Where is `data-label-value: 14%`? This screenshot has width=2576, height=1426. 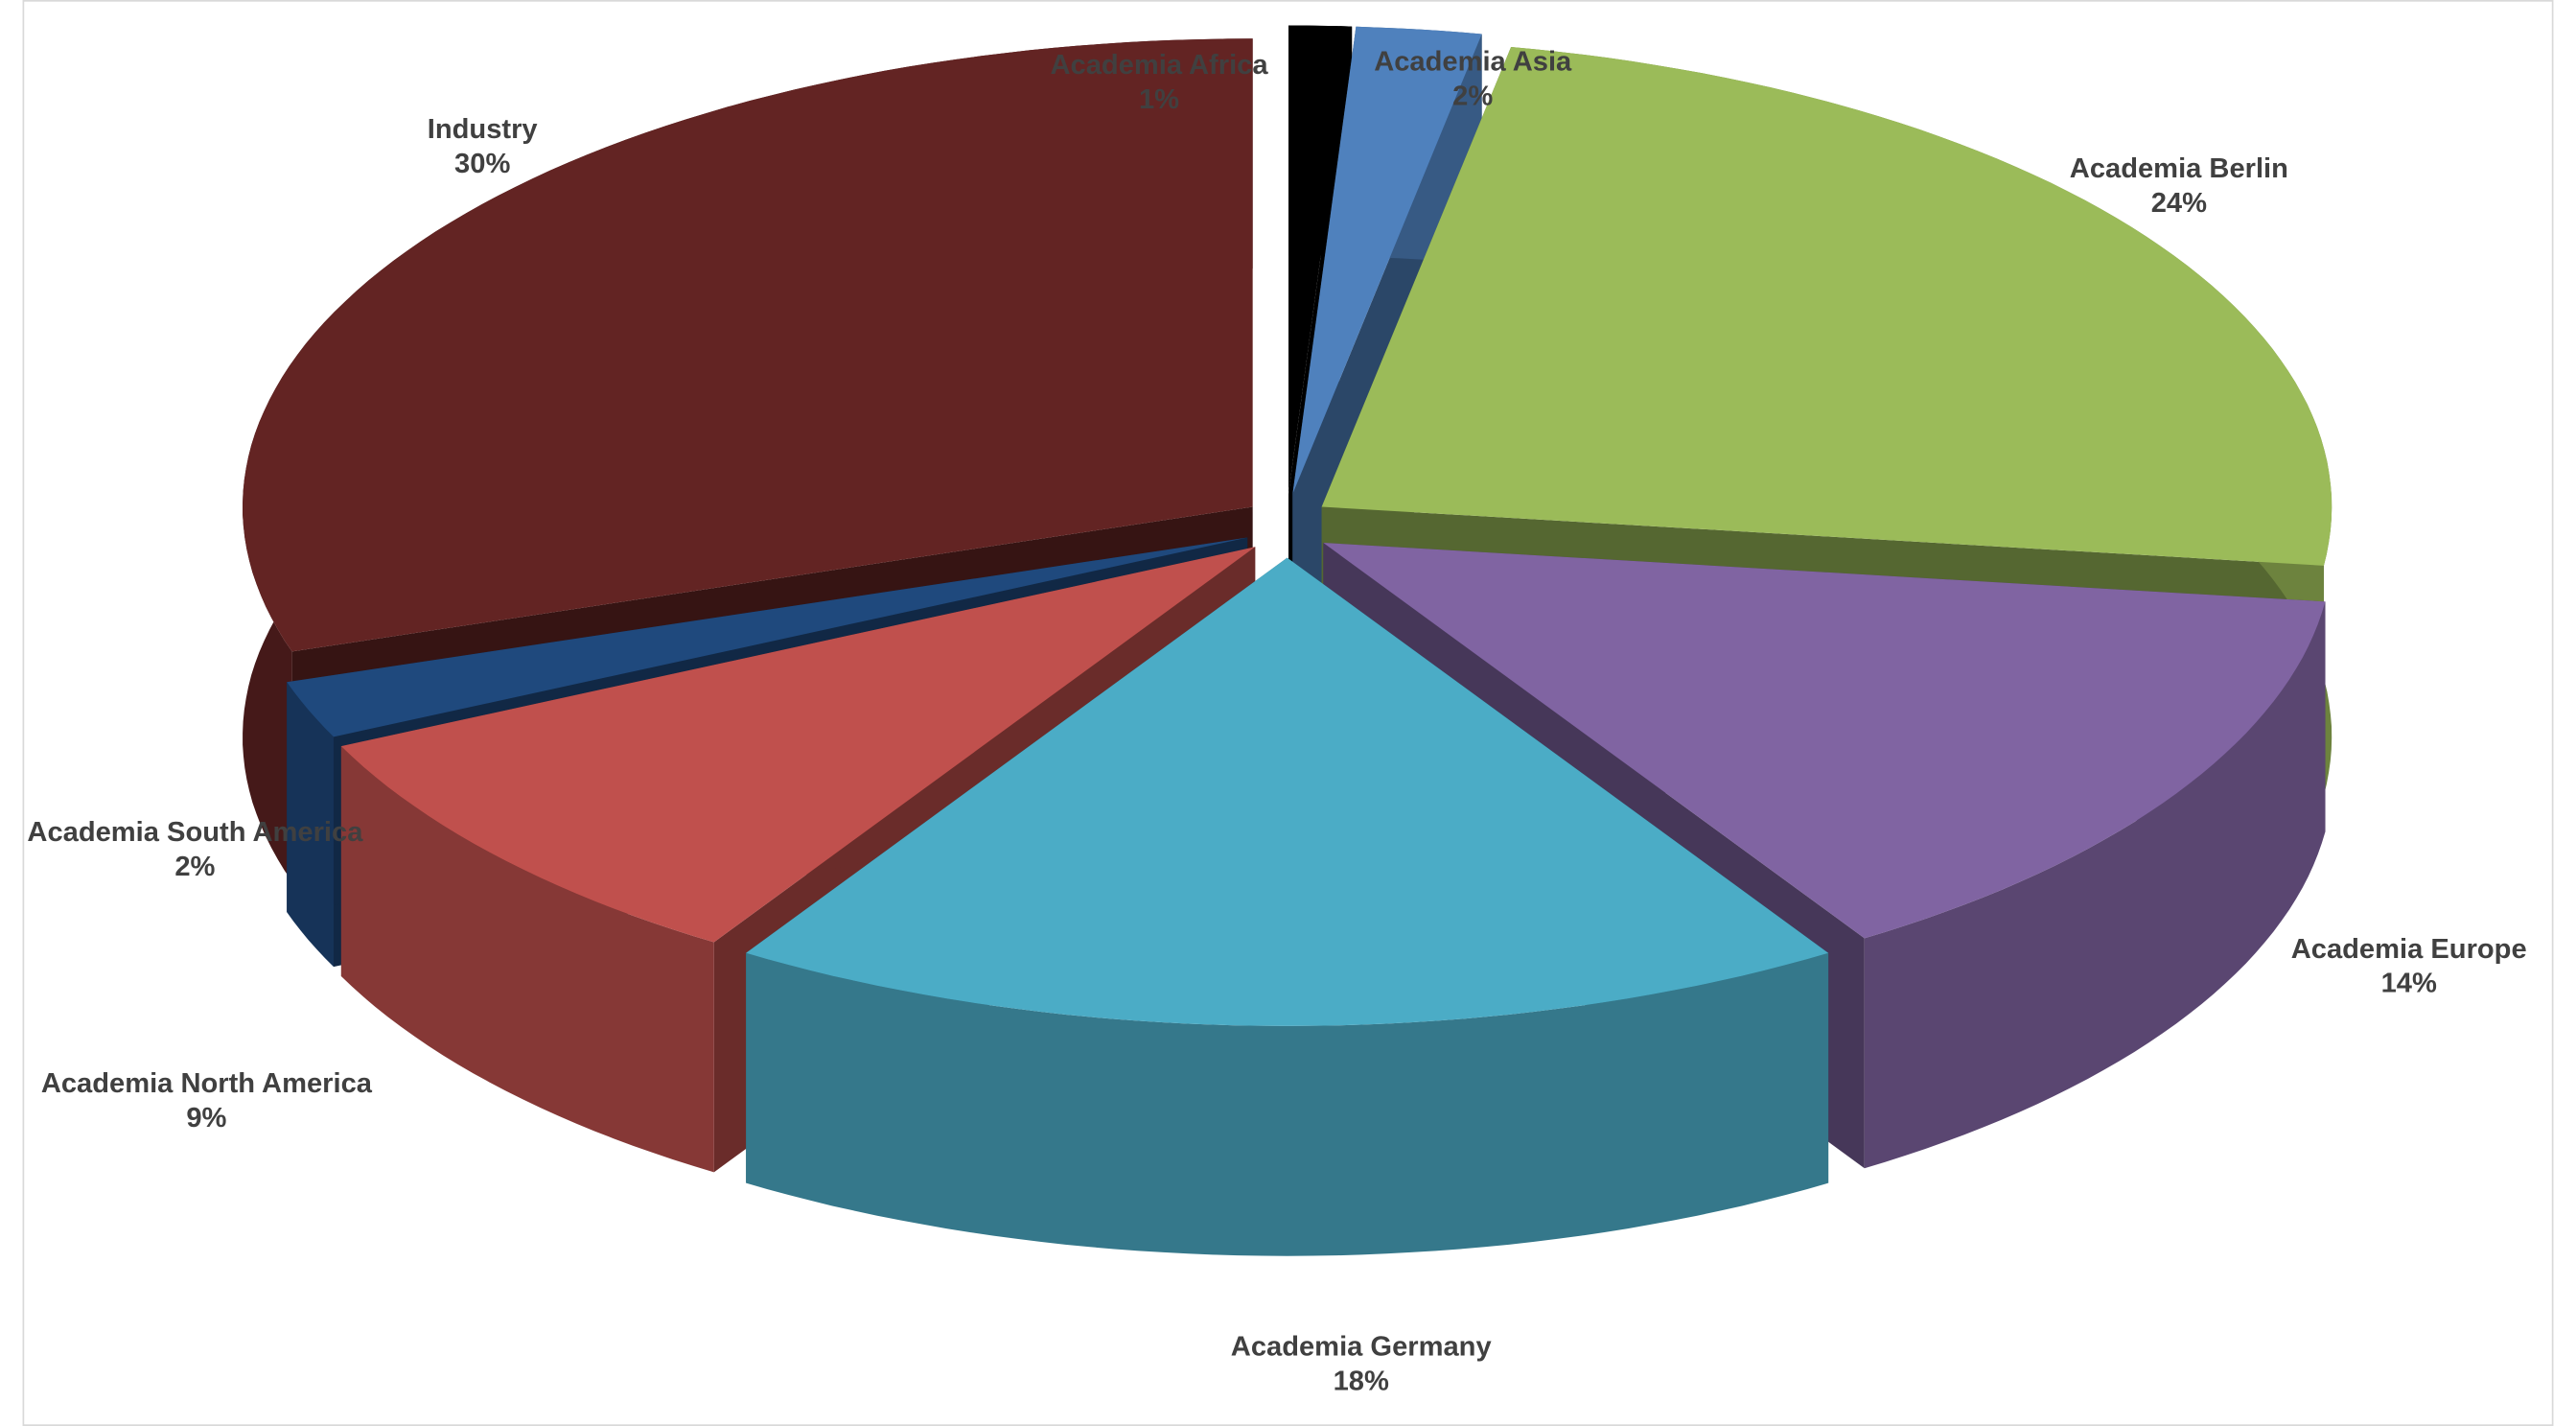
data-label-value: 14% is located at coordinates (2409, 984).